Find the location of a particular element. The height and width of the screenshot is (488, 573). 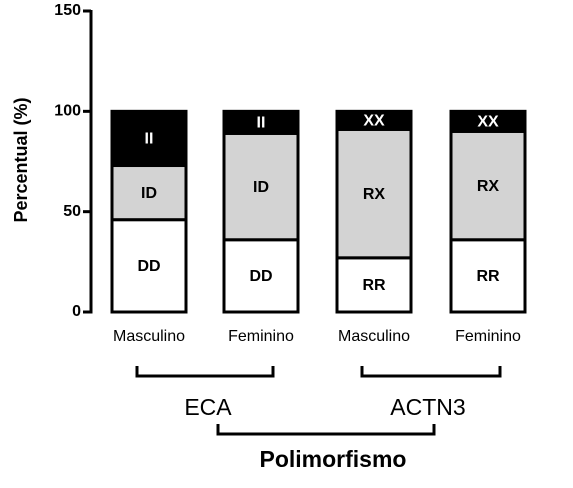

y-tick-label: 0 is located at coordinates (76, 311).